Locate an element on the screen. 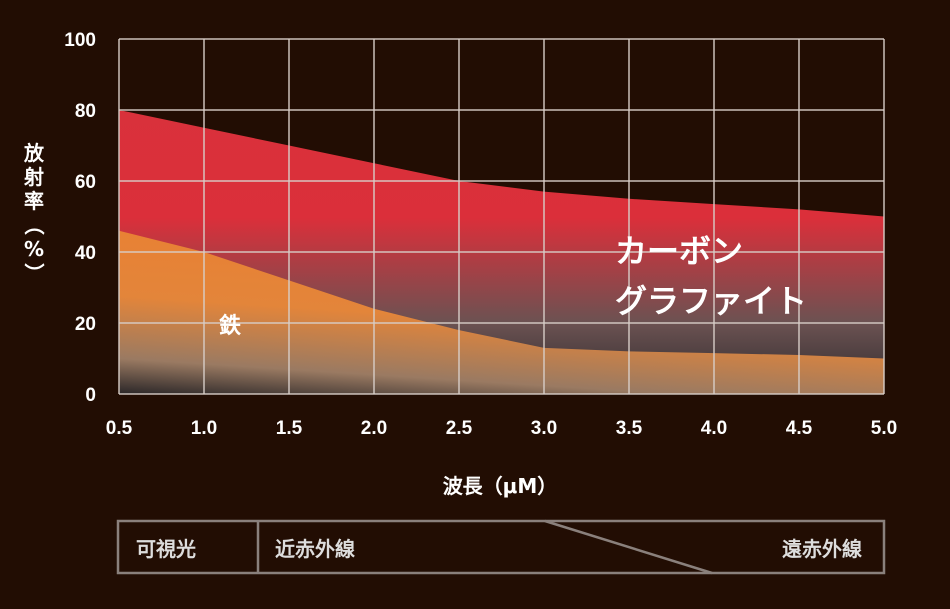  y-axis-label: 放射率（%） is located at coordinates (34, 212).